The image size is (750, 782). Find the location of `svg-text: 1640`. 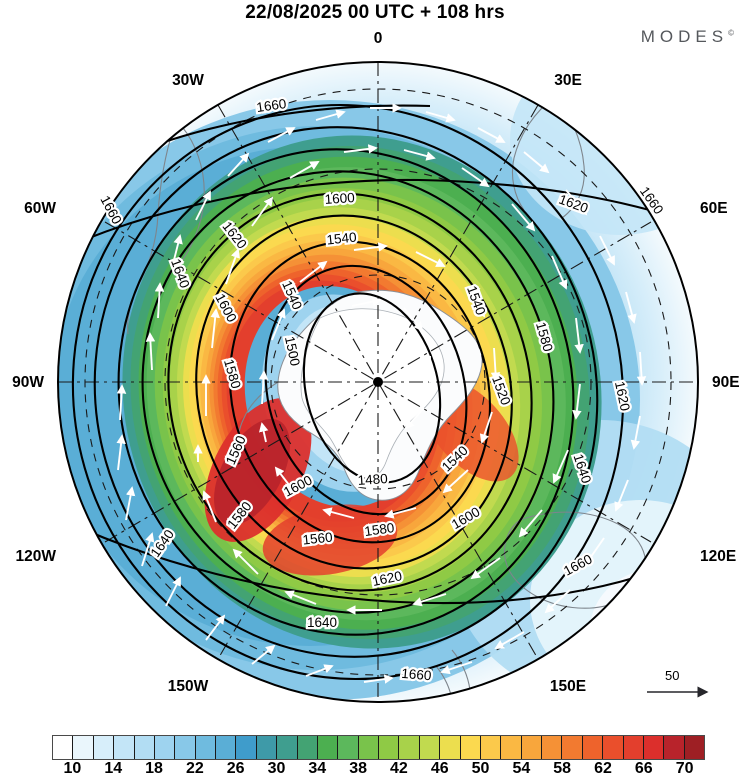

svg-text: 1640 is located at coordinates (322, 622).